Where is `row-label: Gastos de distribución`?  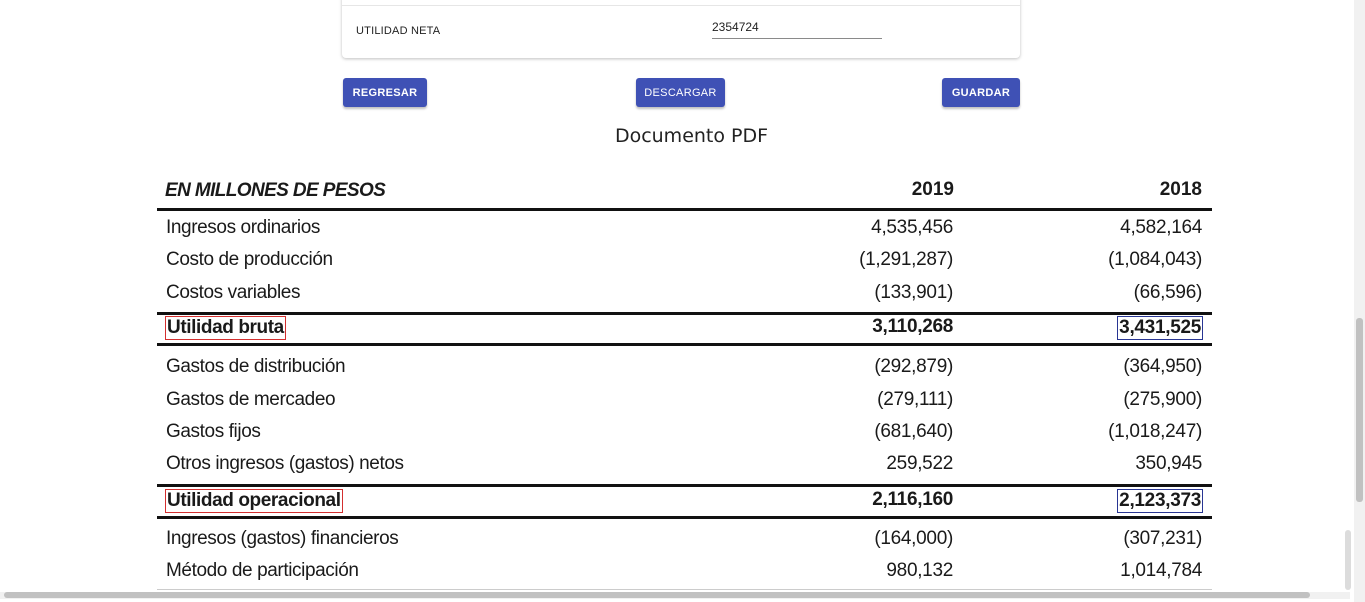
row-label: Gastos de distribución is located at coordinates (256, 366).